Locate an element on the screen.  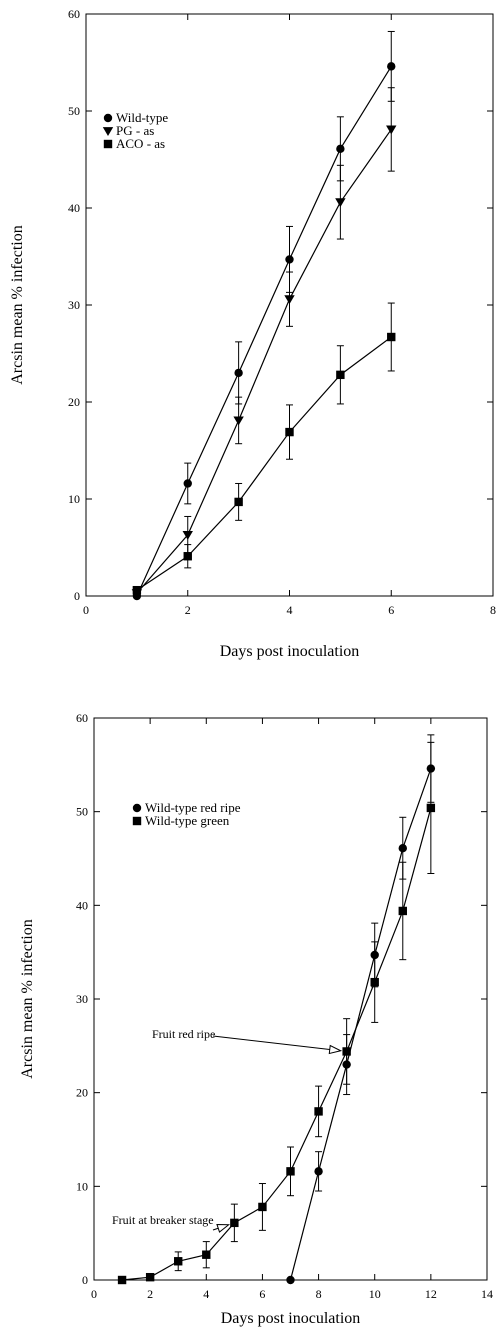
x-tick-label: 12 is located at coordinates (431, 1294).